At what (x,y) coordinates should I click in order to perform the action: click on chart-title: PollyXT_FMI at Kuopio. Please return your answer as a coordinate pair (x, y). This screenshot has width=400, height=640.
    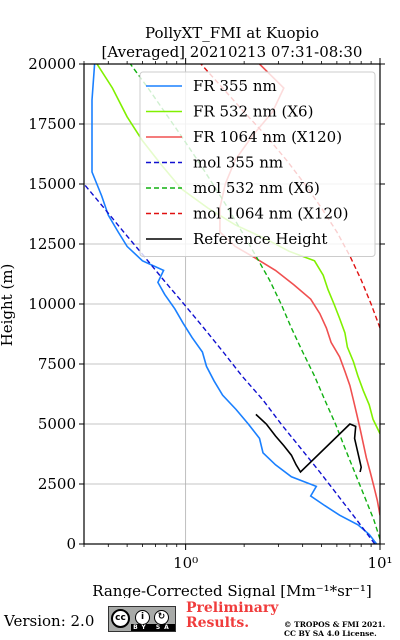
    Looking at the image, I should click on (232, 33).